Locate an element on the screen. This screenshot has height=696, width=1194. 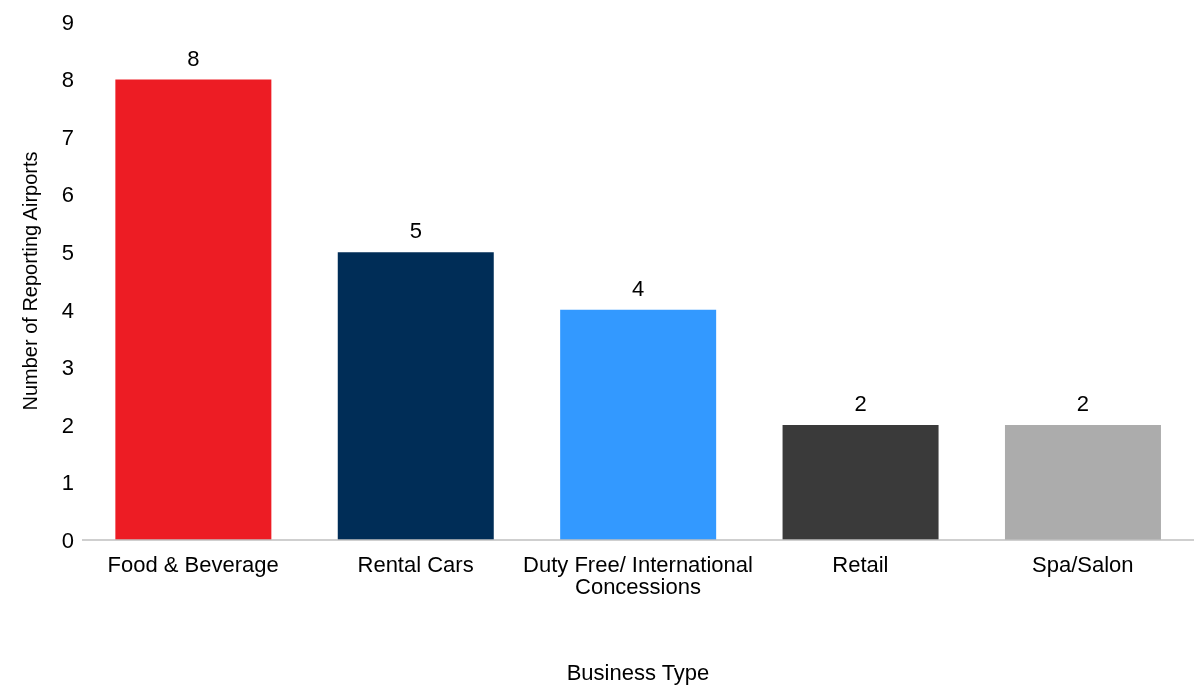
data-label: 5 is located at coordinates (415, 231).